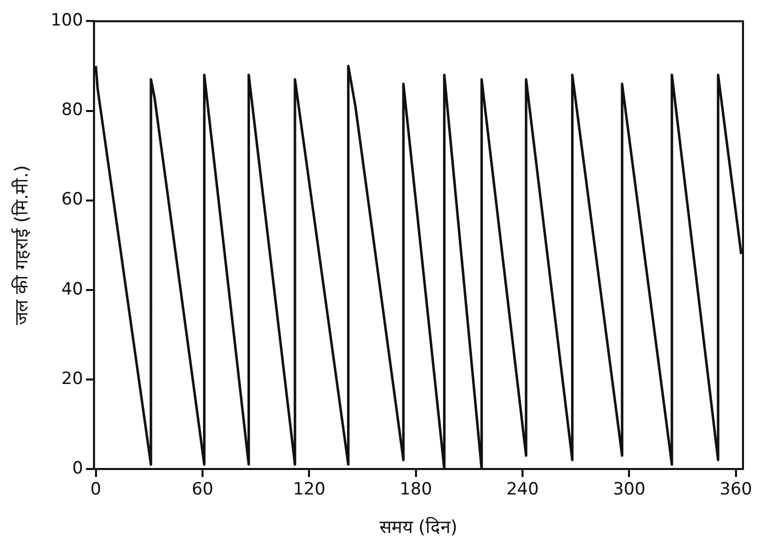 This screenshot has width=775, height=556. Describe the element at coordinates (72, 378) in the screenshot. I see `y-tick-label: 20` at that location.